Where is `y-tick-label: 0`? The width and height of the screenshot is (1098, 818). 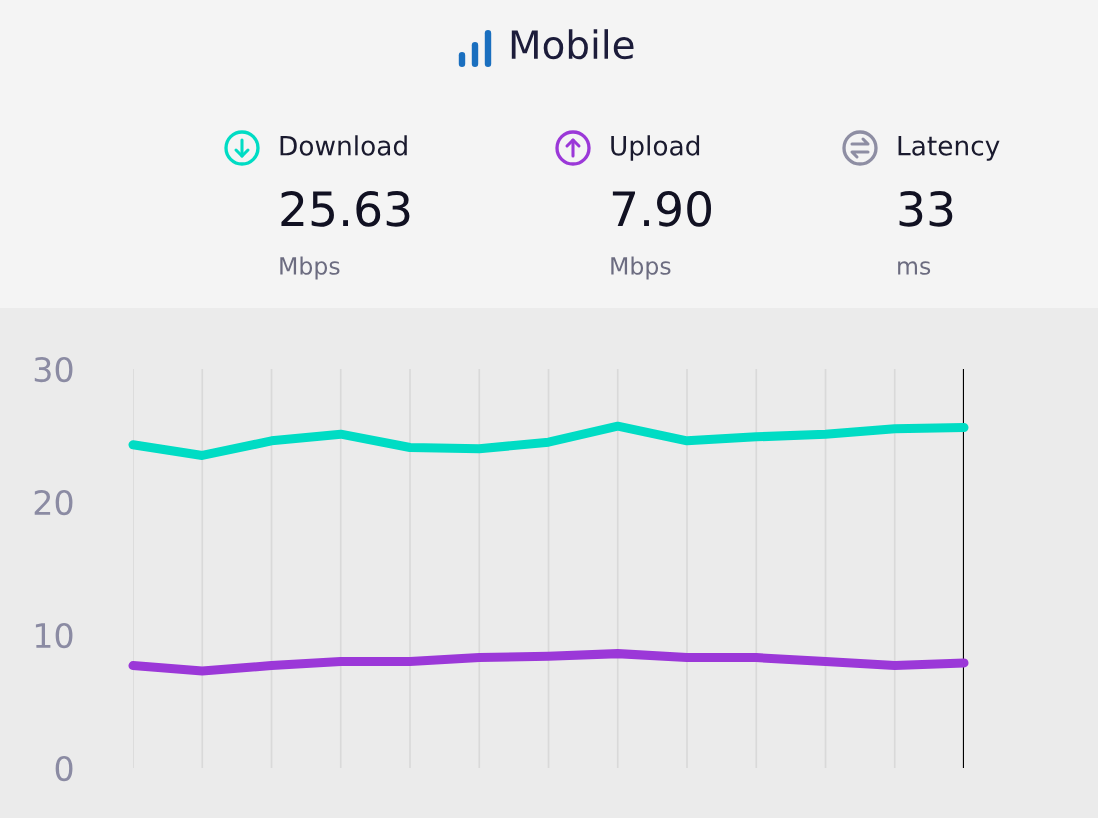 y-tick-label: 0 is located at coordinates (64, 768).